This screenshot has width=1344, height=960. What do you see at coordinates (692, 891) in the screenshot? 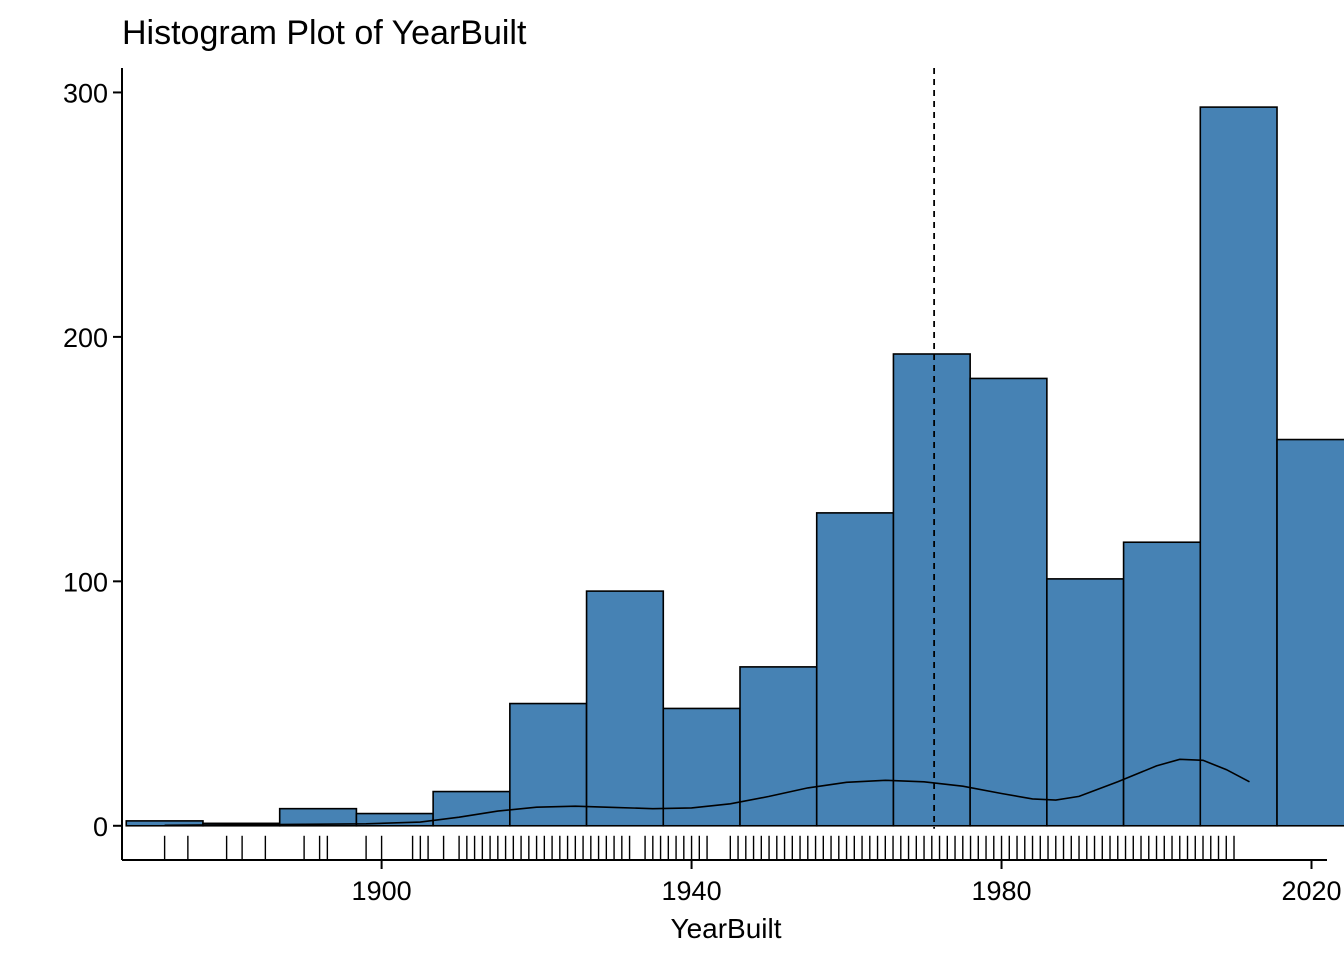
I see `x-tick-label: 1940` at bounding box center [692, 891].